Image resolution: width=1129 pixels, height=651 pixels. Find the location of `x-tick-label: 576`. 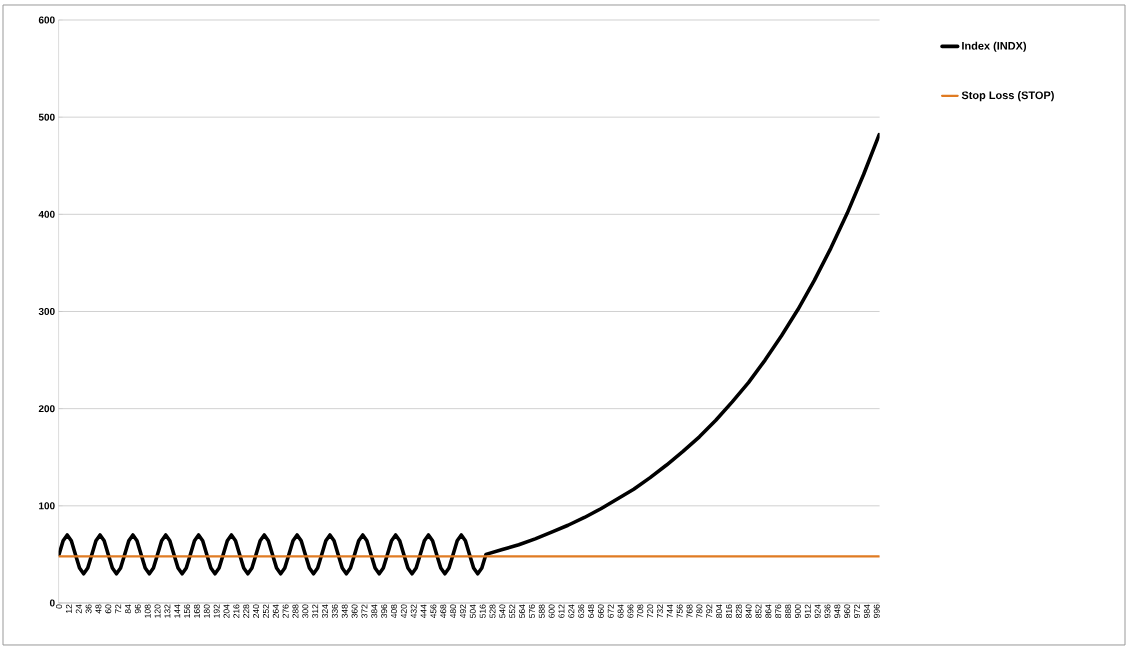

x-tick-label: 576 is located at coordinates (531, 611).